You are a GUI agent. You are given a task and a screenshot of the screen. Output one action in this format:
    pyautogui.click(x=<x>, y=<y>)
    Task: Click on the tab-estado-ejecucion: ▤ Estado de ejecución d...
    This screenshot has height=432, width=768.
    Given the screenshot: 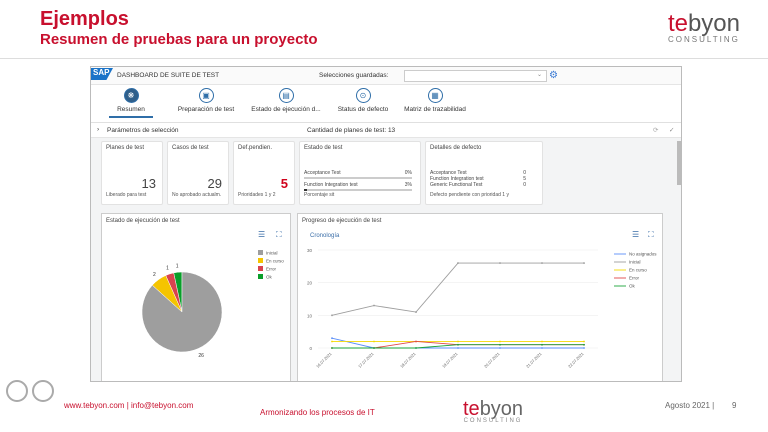 What is the action you would take?
    pyautogui.click(x=286, y=100)
    